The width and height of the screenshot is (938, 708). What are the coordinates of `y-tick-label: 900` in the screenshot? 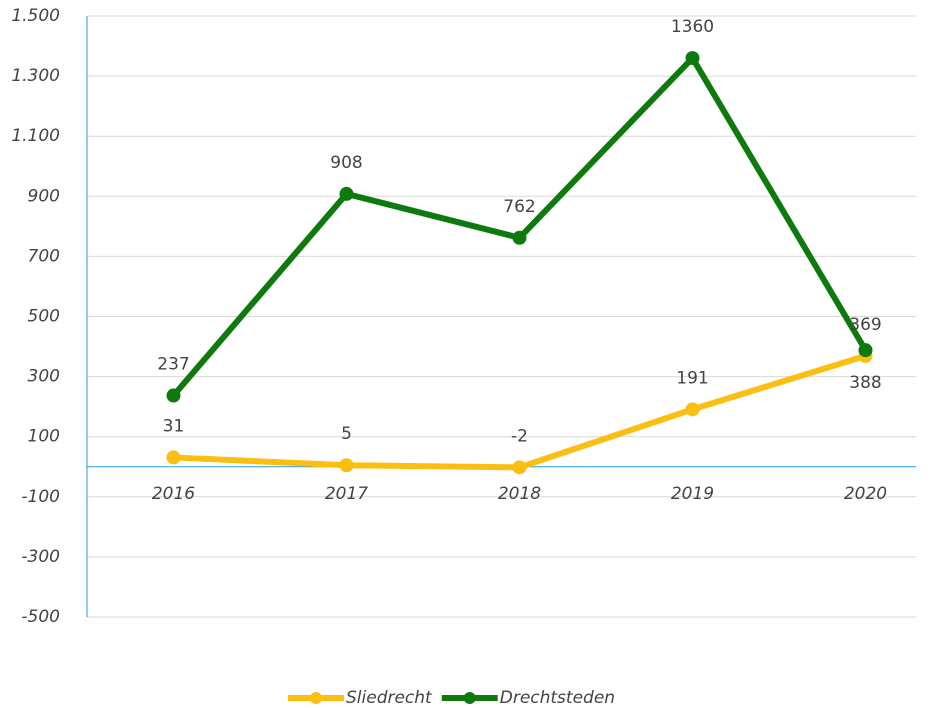 It's located at (44, 196).